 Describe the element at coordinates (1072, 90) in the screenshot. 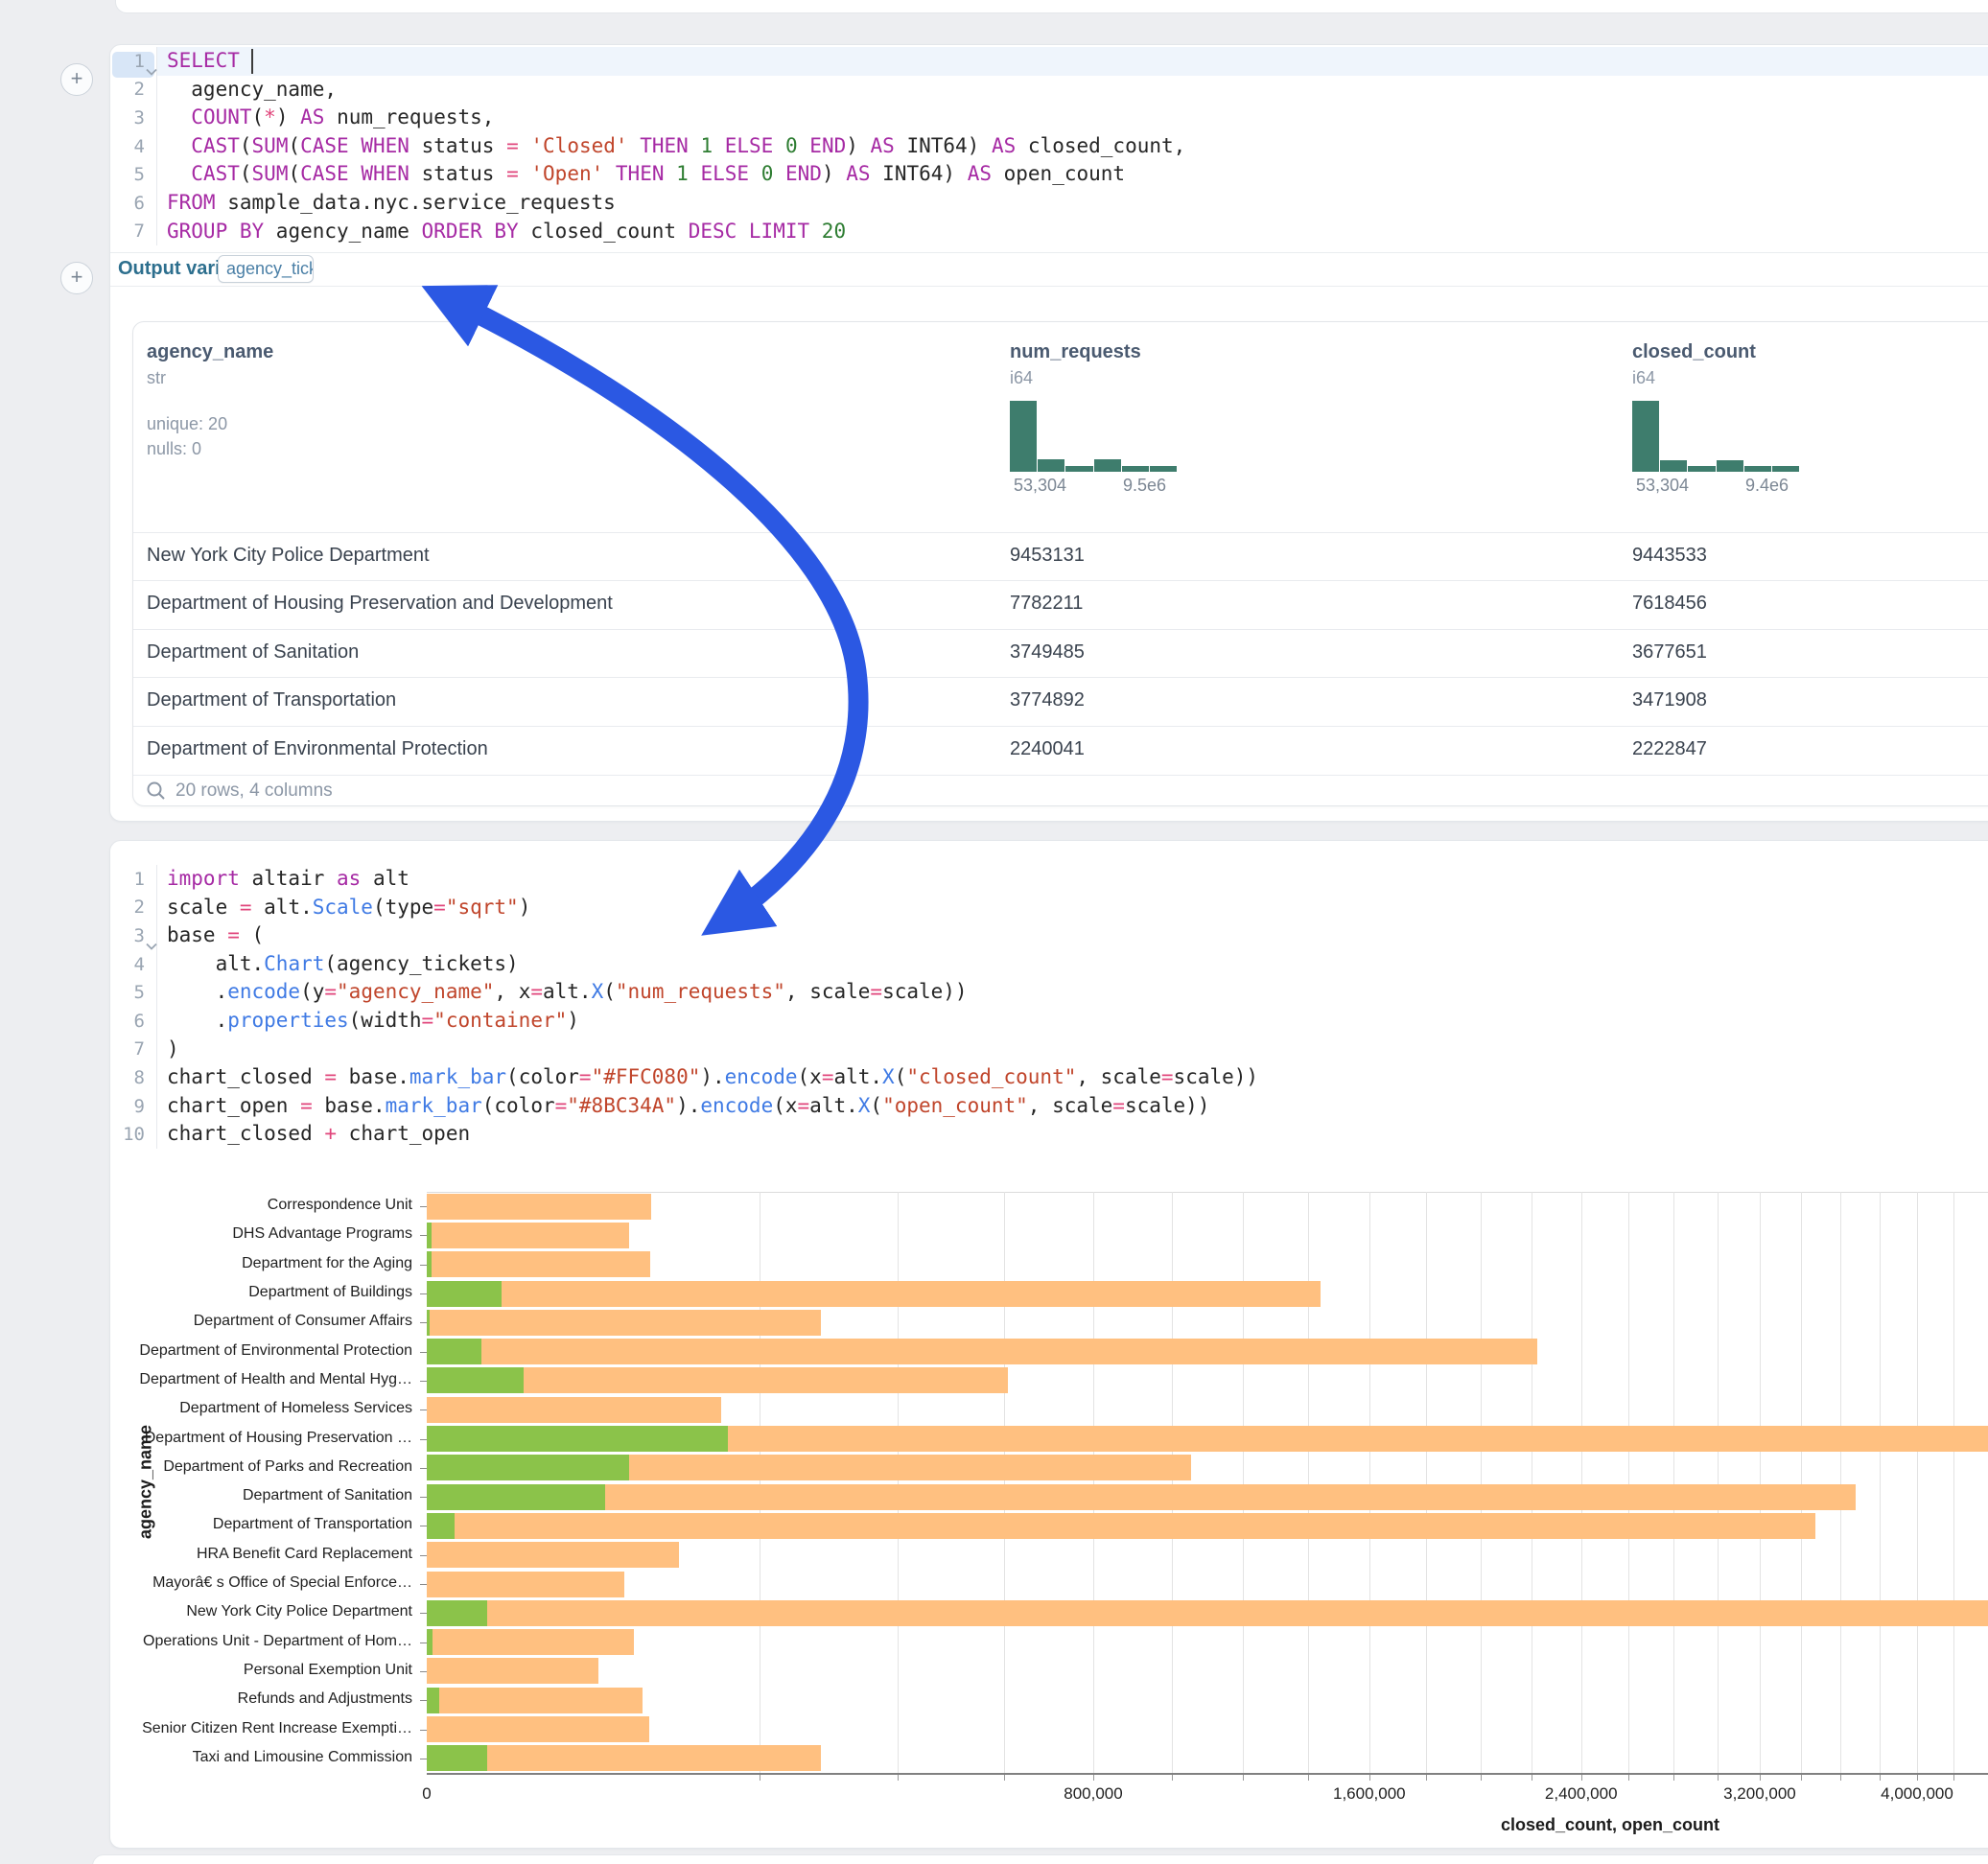

I see `code-text: agency_name,` at that location.